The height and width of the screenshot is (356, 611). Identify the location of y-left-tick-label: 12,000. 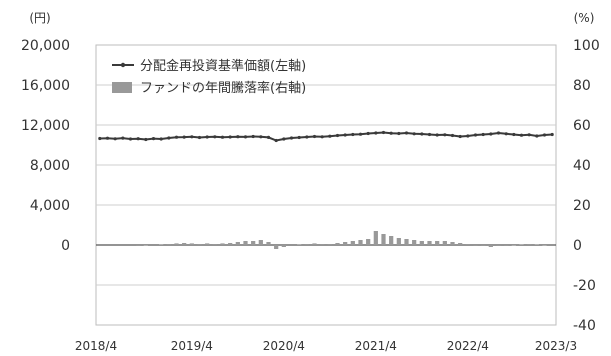
(45, 126).